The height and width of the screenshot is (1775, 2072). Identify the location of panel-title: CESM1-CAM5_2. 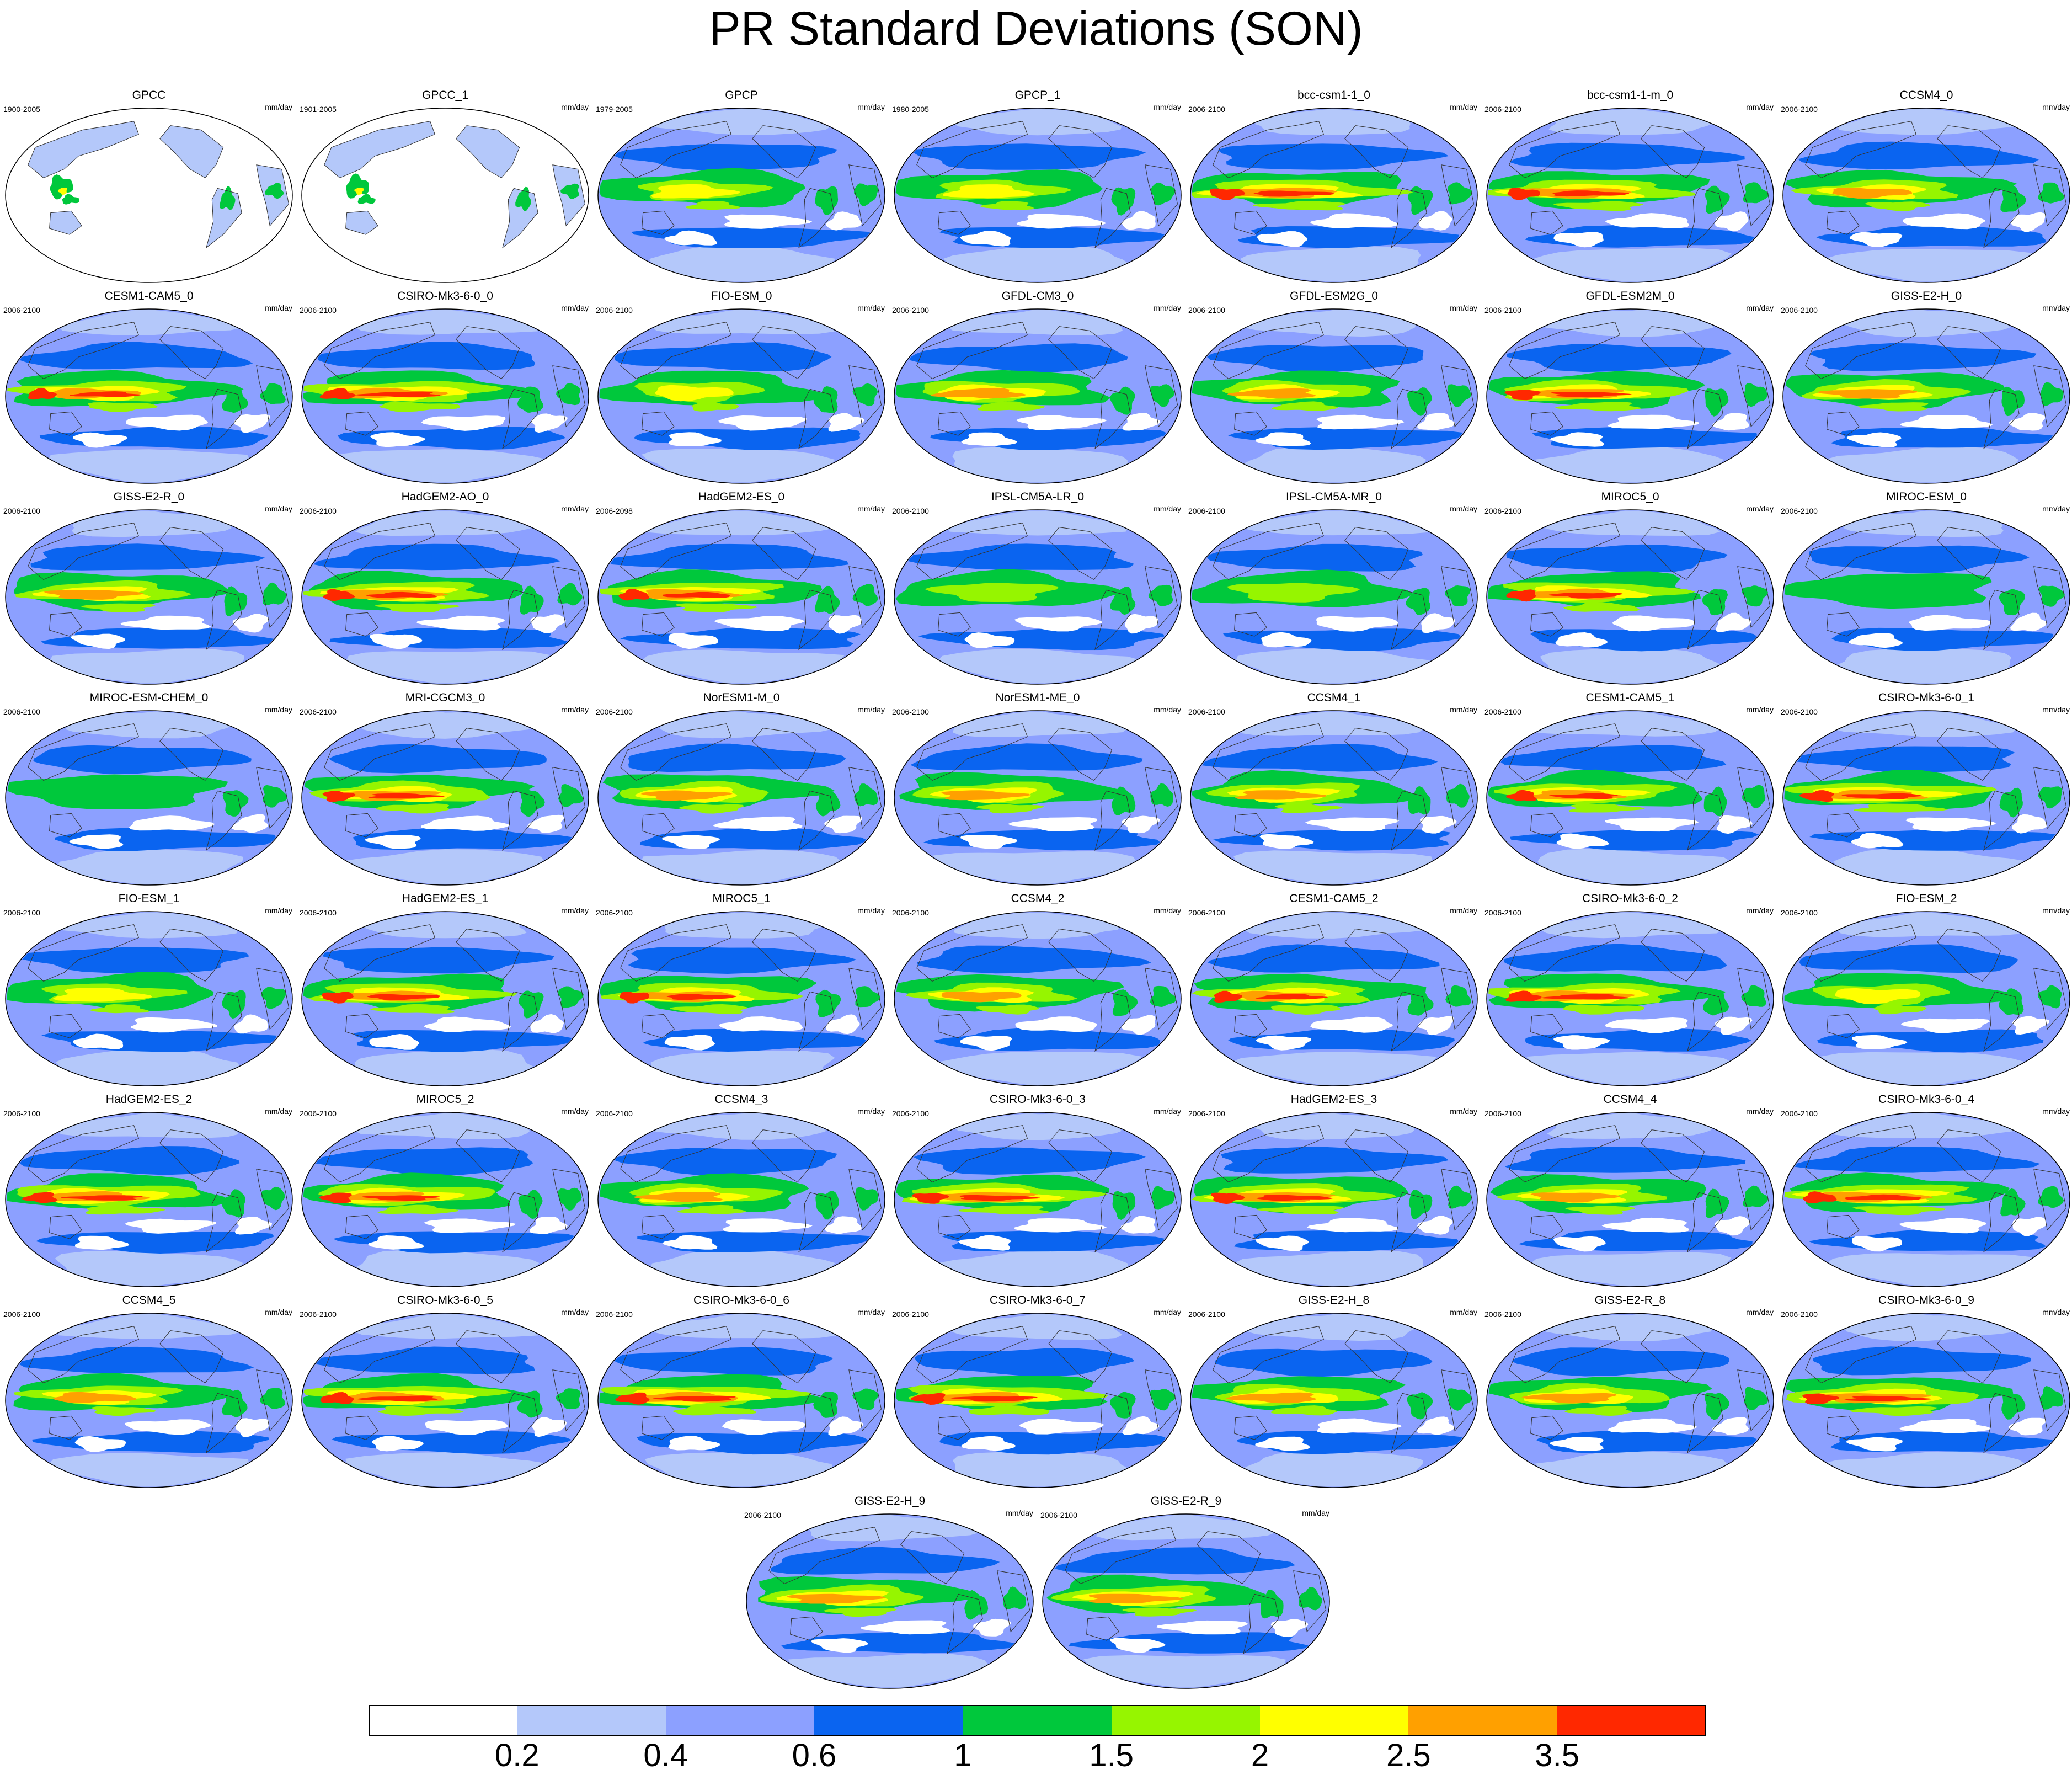
(1334, 898).